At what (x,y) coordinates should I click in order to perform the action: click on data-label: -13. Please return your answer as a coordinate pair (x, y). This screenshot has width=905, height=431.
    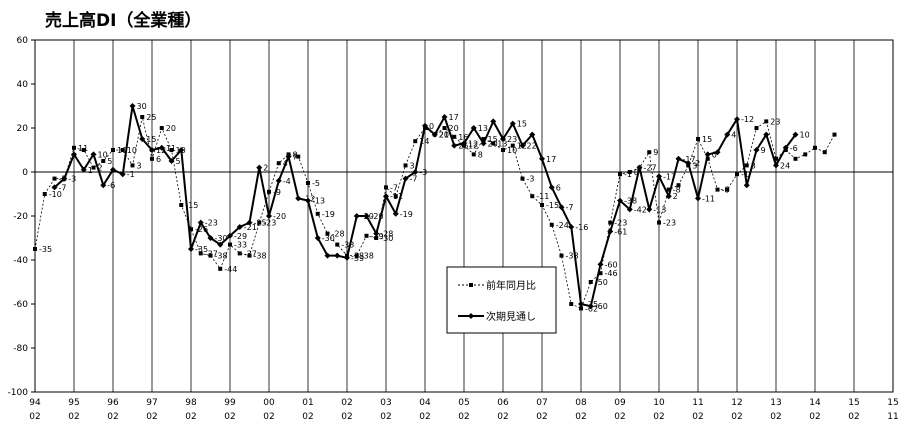
    Looking at the image, I should click on (659, 209).